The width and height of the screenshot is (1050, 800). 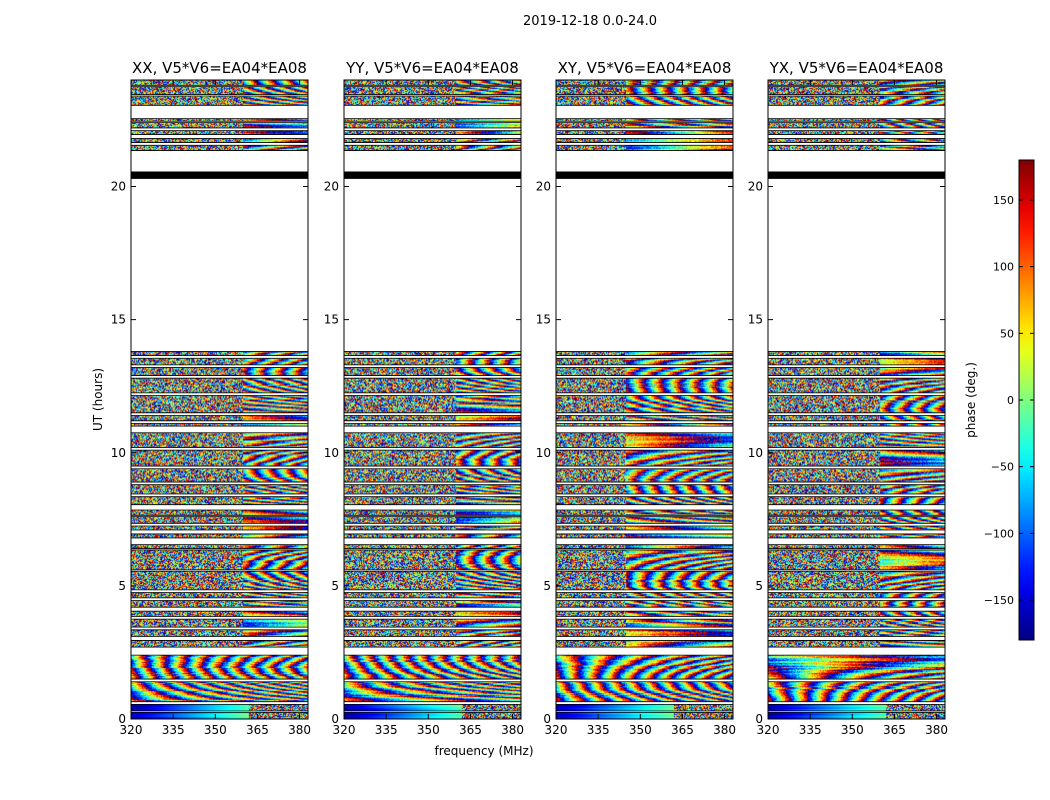 What do you see at coordinates (1007, 333) in the screenshot?
I see `colorbar-tick-label: 50` at bounding box center [1007, 333].